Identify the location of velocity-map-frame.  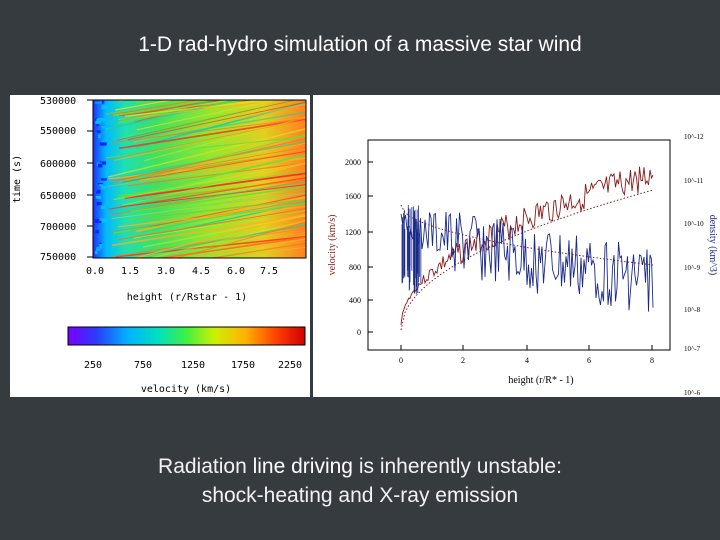
(199, 179).